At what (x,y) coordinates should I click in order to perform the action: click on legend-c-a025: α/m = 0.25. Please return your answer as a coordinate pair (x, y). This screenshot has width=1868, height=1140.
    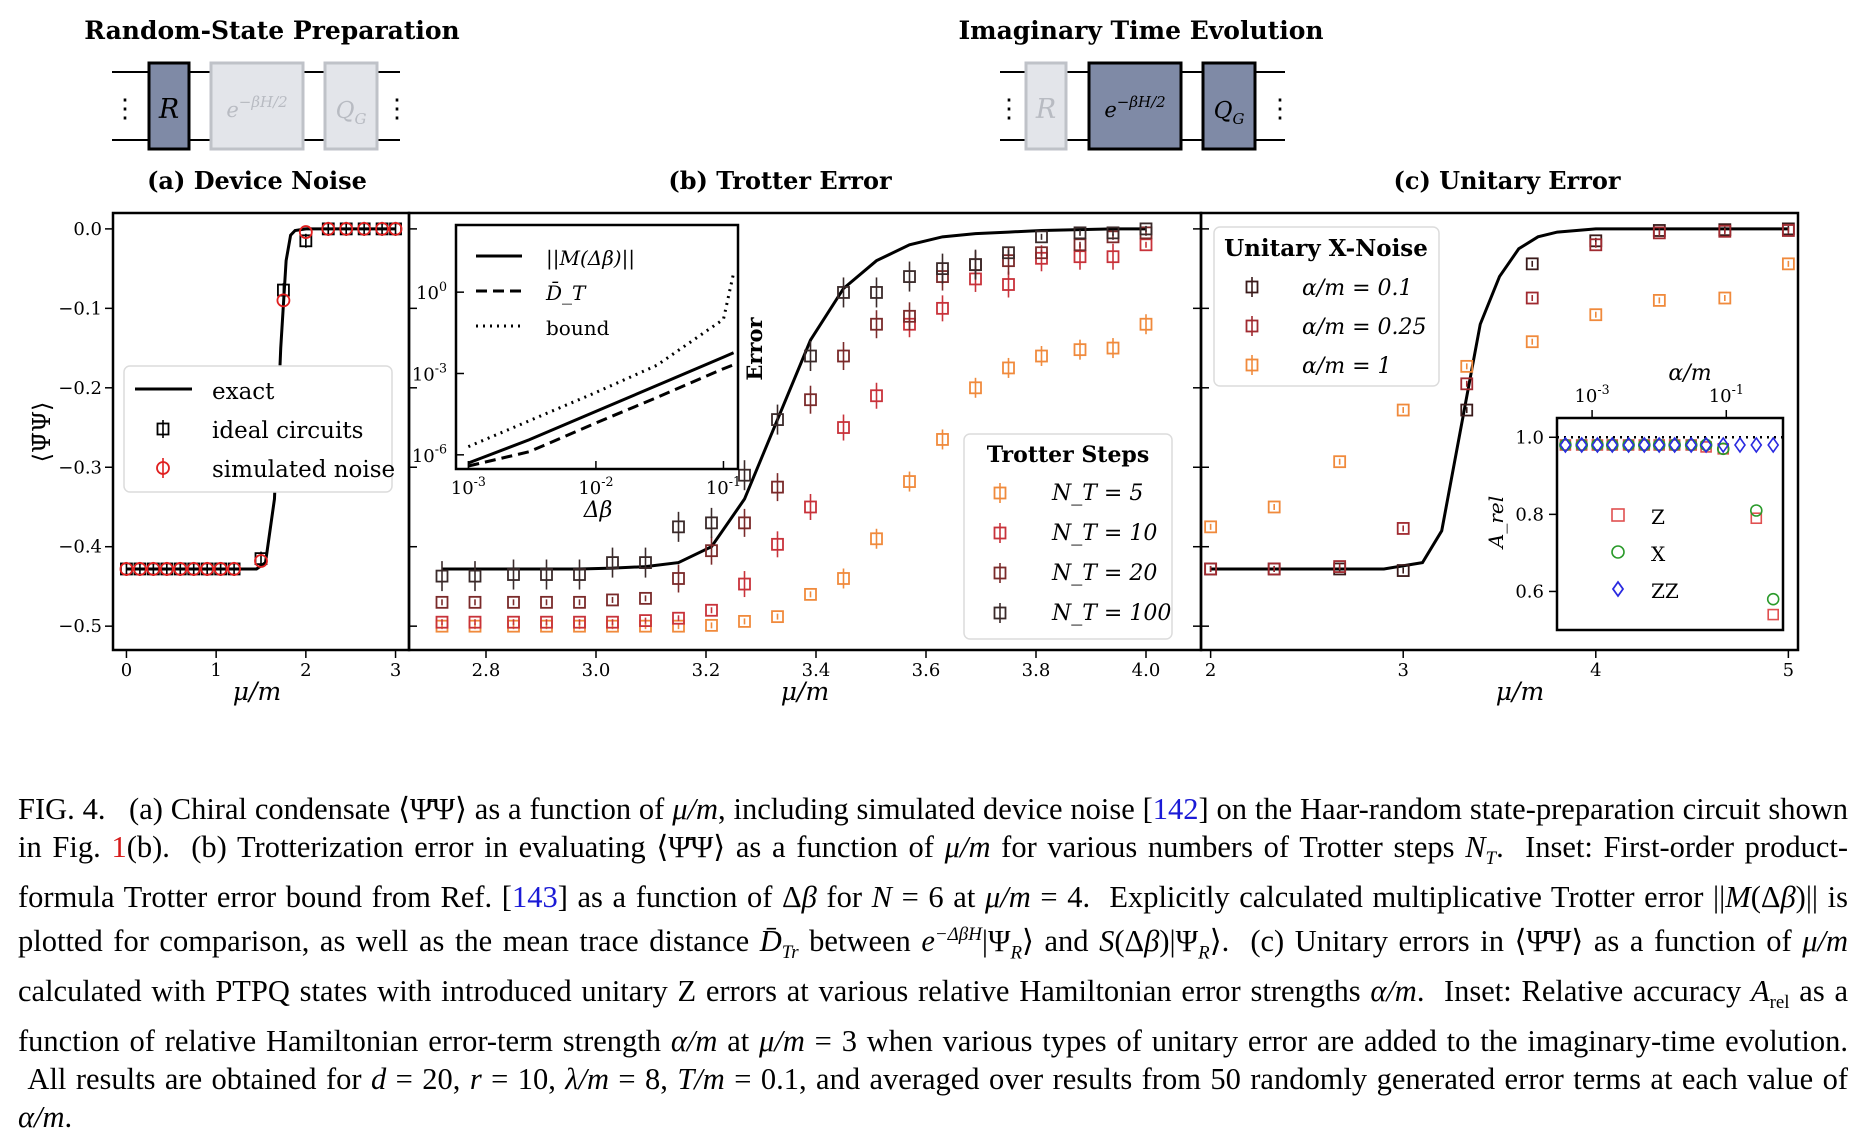
    Looking at the image, I should click on (1364, 327).